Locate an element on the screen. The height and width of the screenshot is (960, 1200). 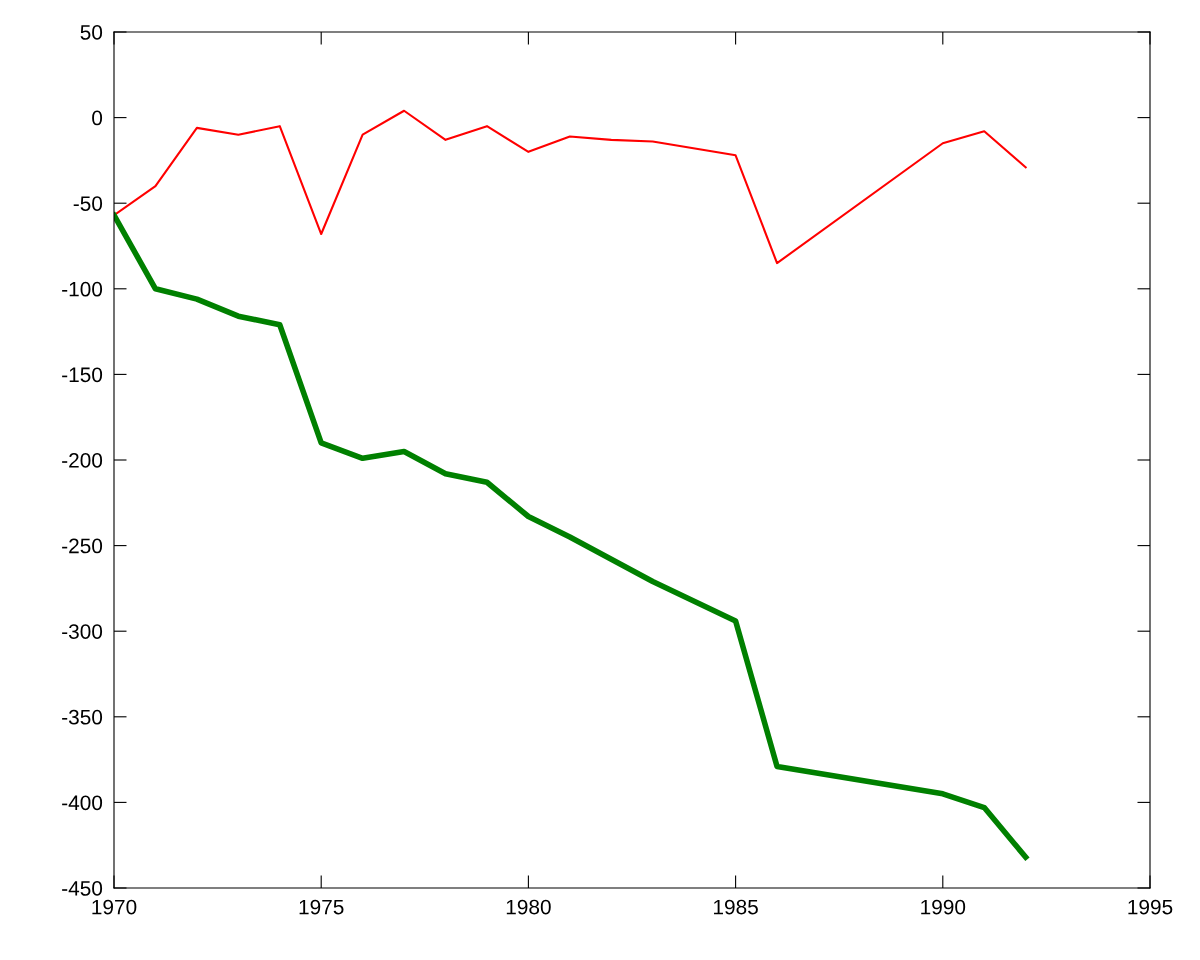
x-tick-label: 1980 is located at coordinates (528, 907).